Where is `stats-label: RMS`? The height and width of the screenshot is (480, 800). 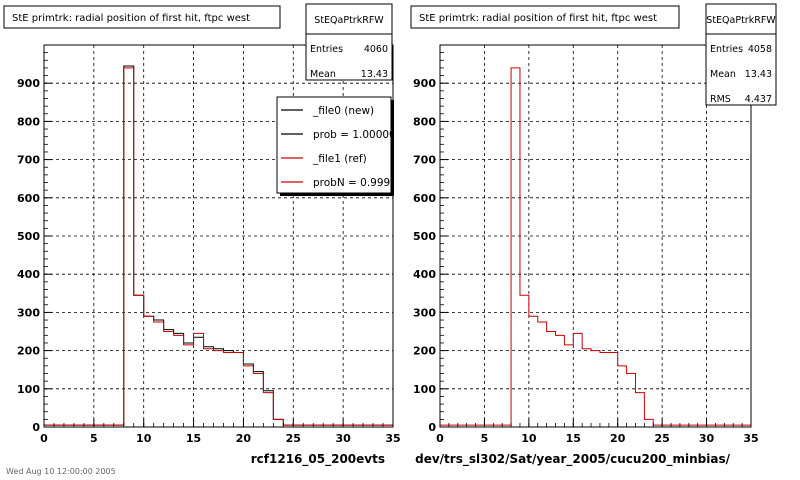 stats-label: RMS is located at coordinates (720, 99).